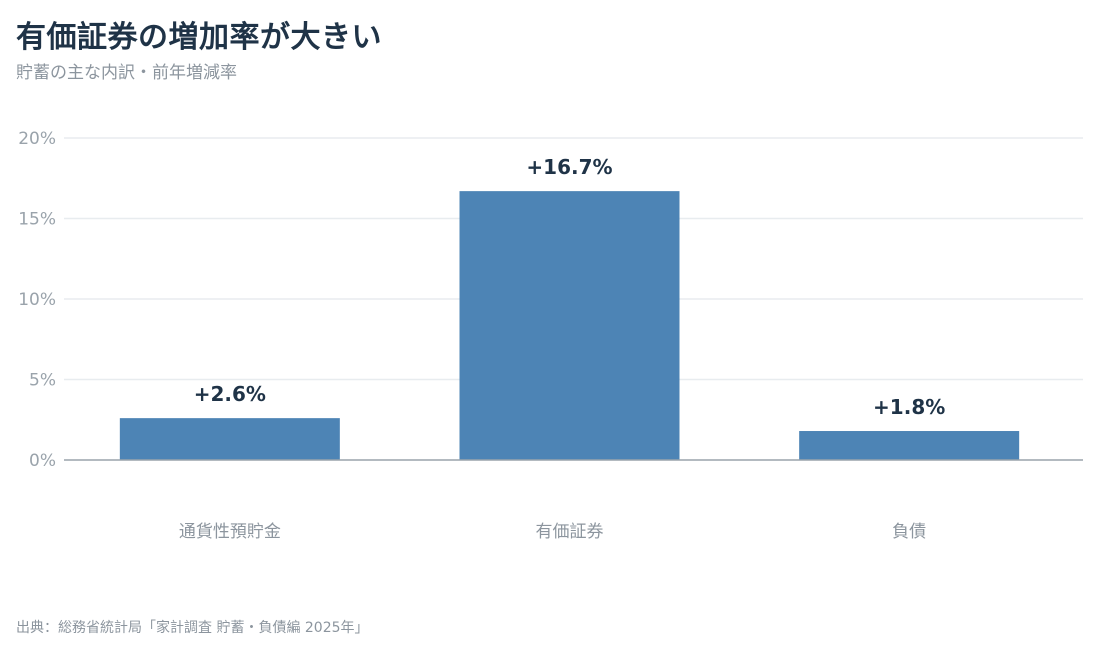  I want to click on y-tick-label: 0%, so click(42, 461).